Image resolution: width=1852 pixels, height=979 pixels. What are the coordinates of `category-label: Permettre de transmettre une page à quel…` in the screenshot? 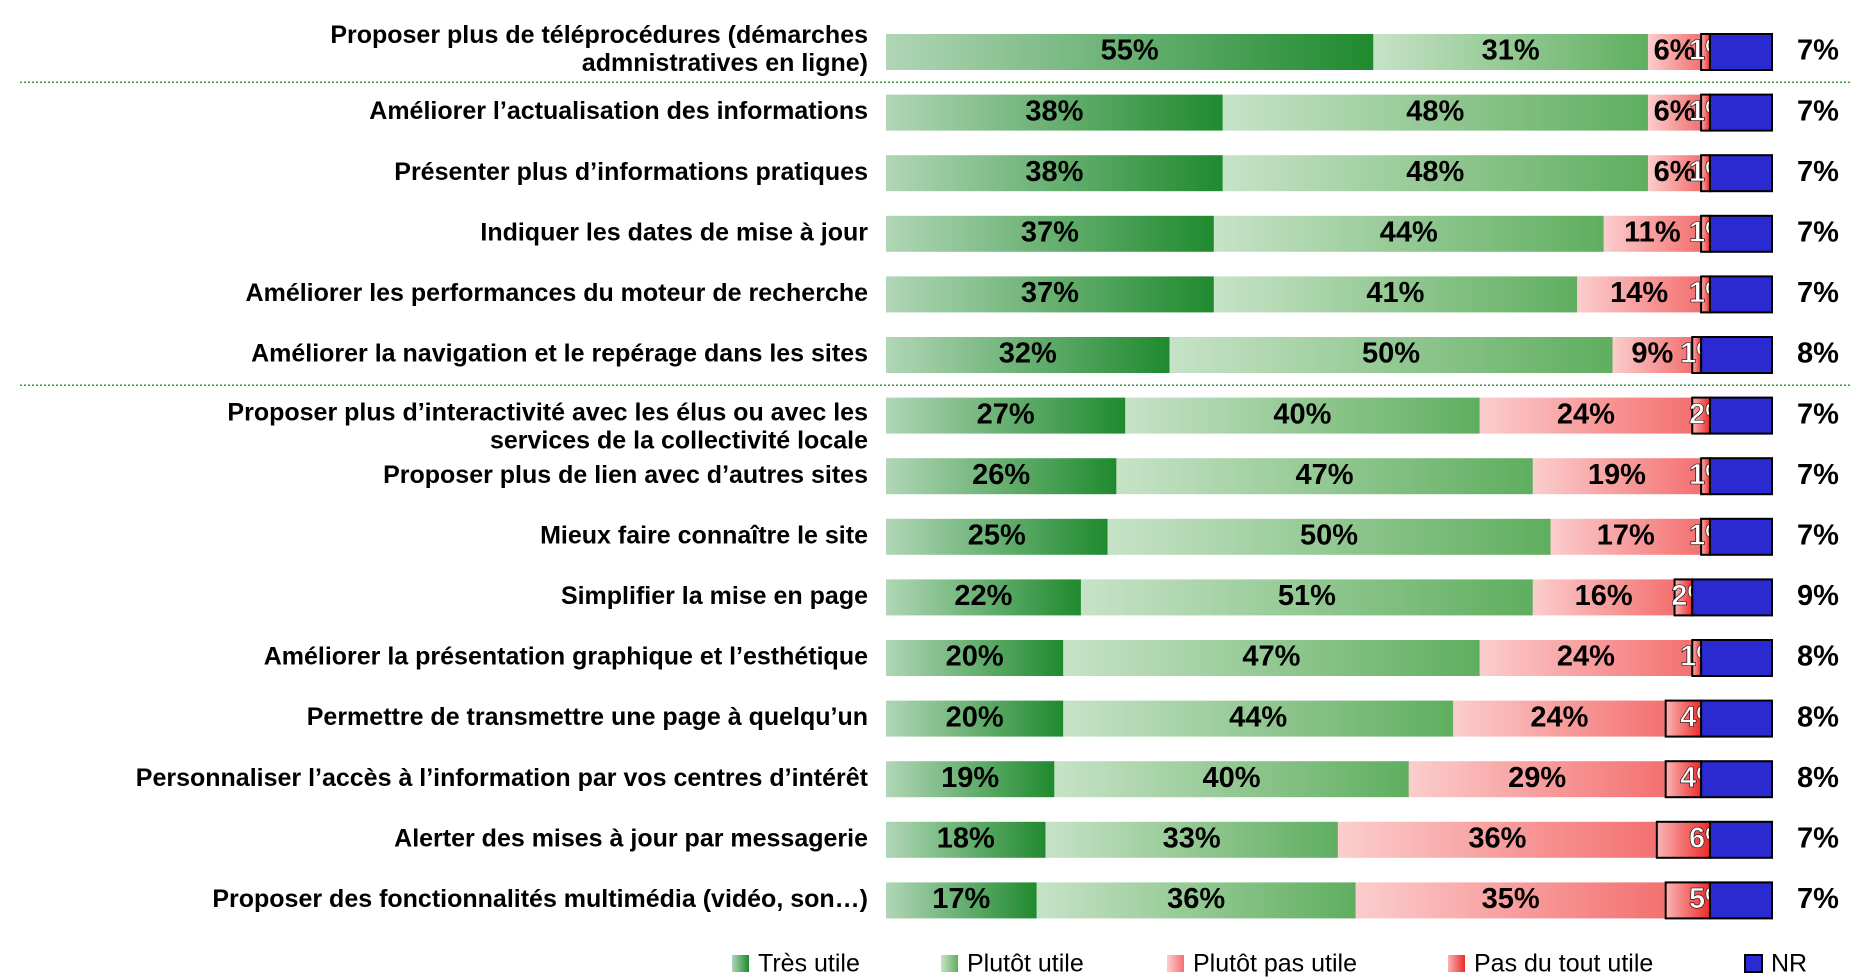 It's located at (587, 717).